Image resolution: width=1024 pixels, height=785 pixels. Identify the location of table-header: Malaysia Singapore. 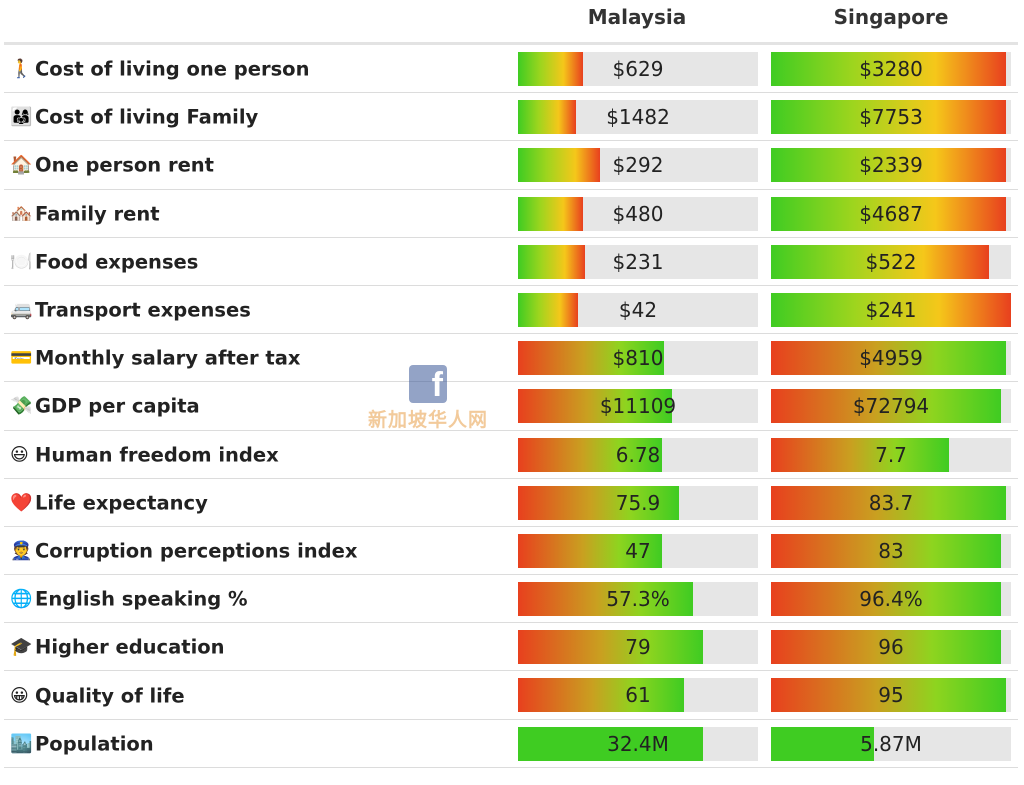
(512, 22).